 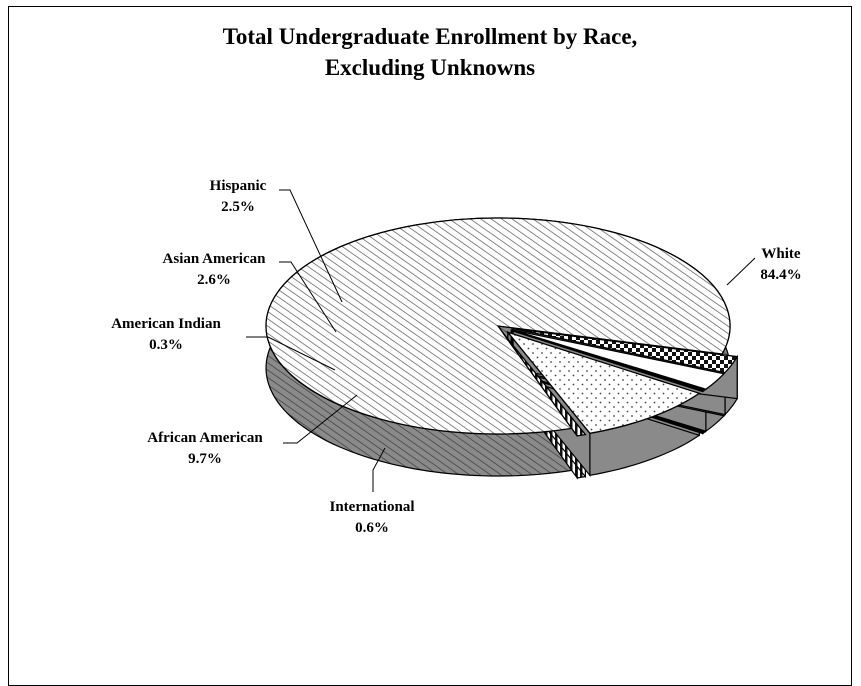 What do you see at coordinates (544, 385) in the screenshot?
I see `pie-slice-international` at bounding box center [544, 385].